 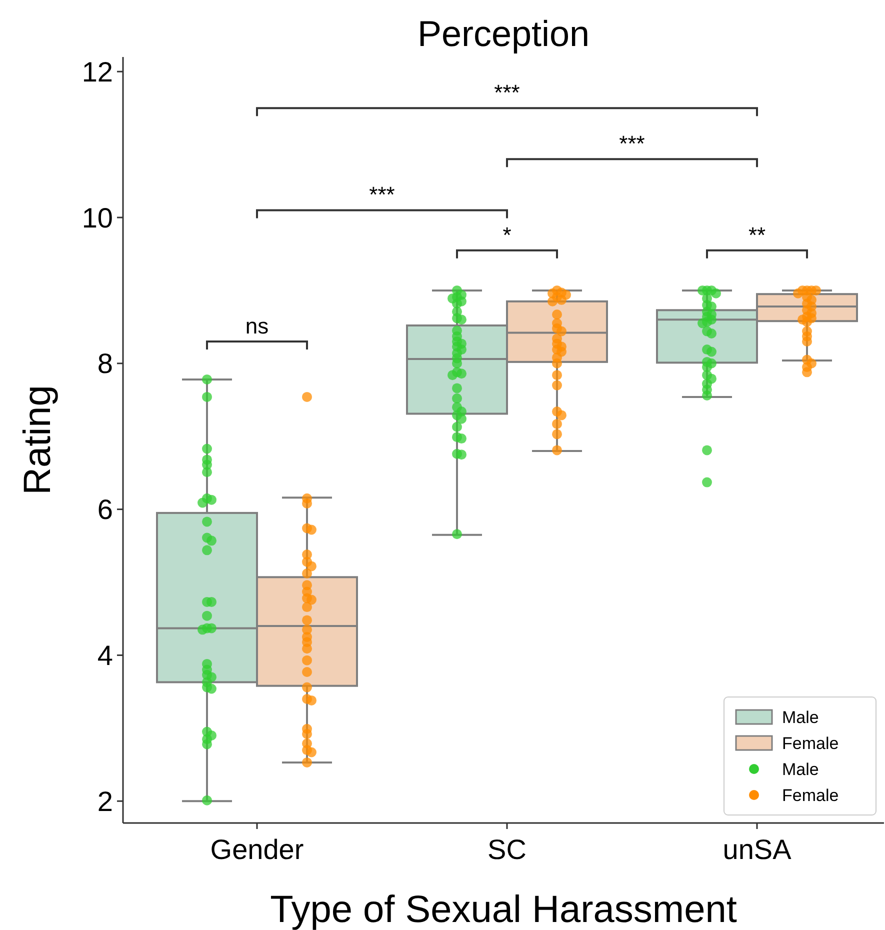 What do you see at coordinates (105, 801) in the screenshot?
I see `y-tick-label: 2` at bounding box center [105, 801].